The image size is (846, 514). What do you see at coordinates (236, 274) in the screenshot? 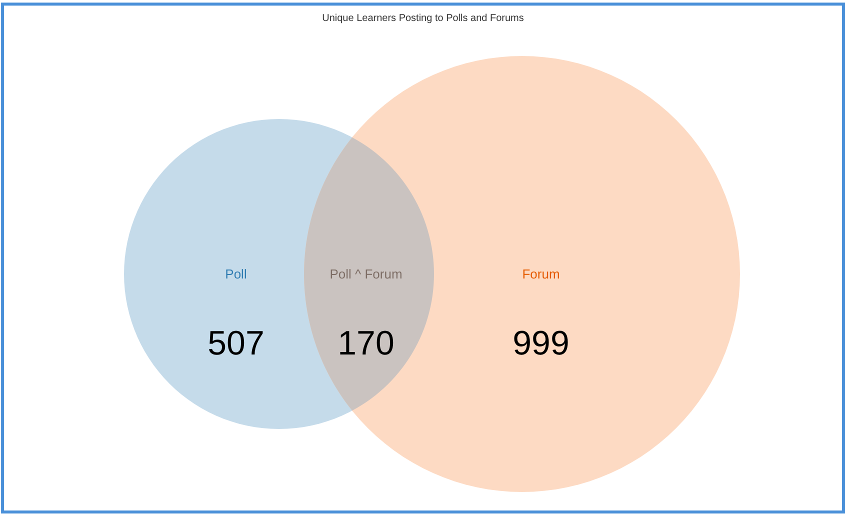
I see `category-label: Poll` at bounding box center [236, 274].